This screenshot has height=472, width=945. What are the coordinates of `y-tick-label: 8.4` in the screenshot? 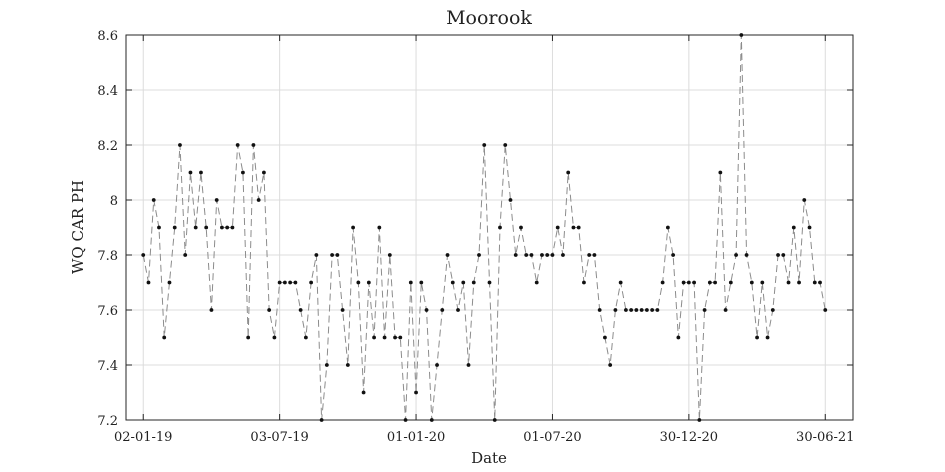 It's located at (107, 91).